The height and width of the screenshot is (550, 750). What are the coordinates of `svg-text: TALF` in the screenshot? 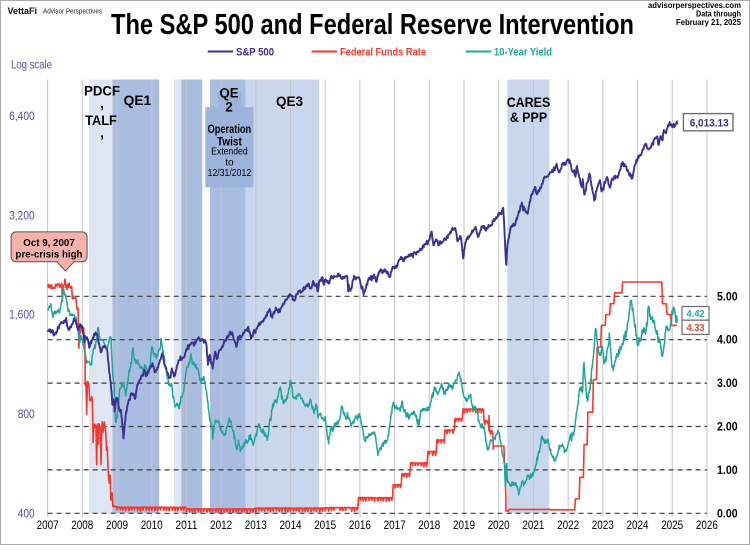 It's located at (101, 120).